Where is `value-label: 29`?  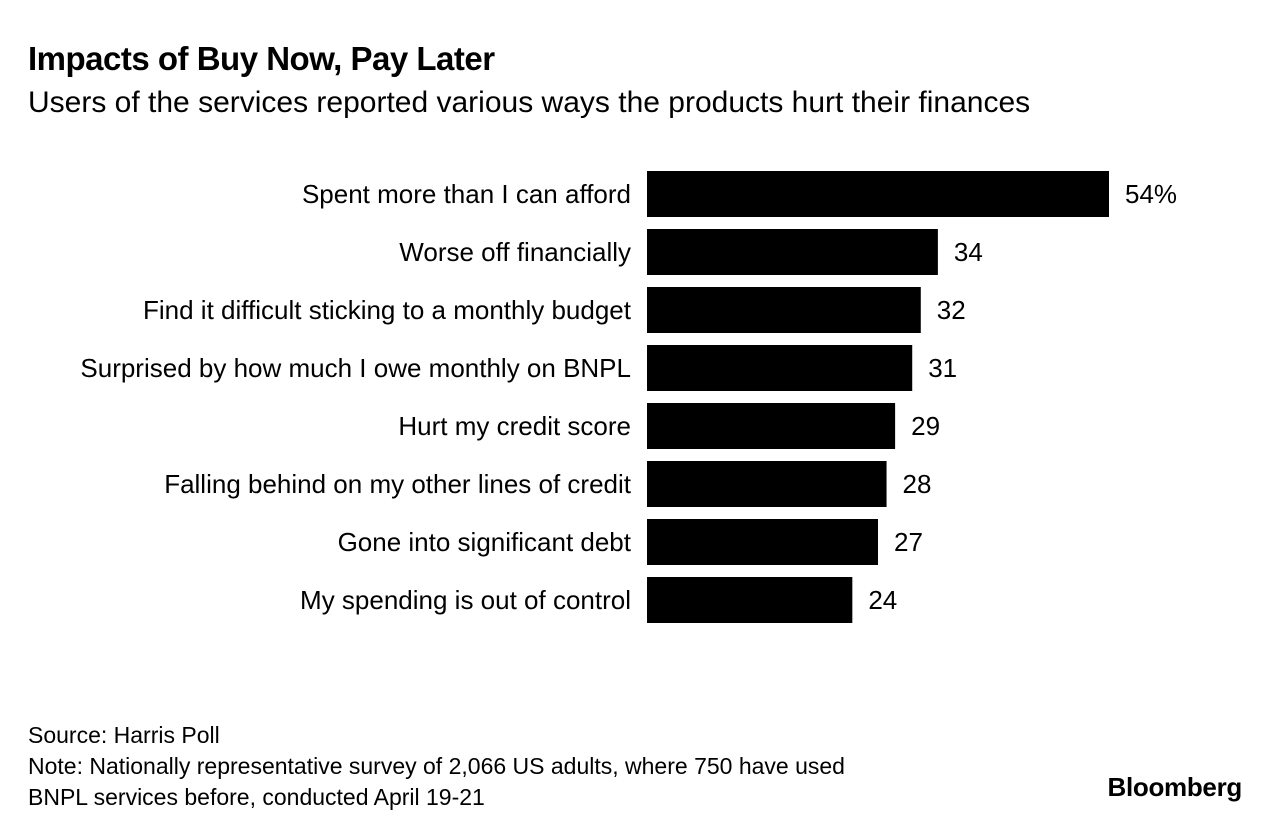
value-label: 29 is located at coordinates (925, 426).